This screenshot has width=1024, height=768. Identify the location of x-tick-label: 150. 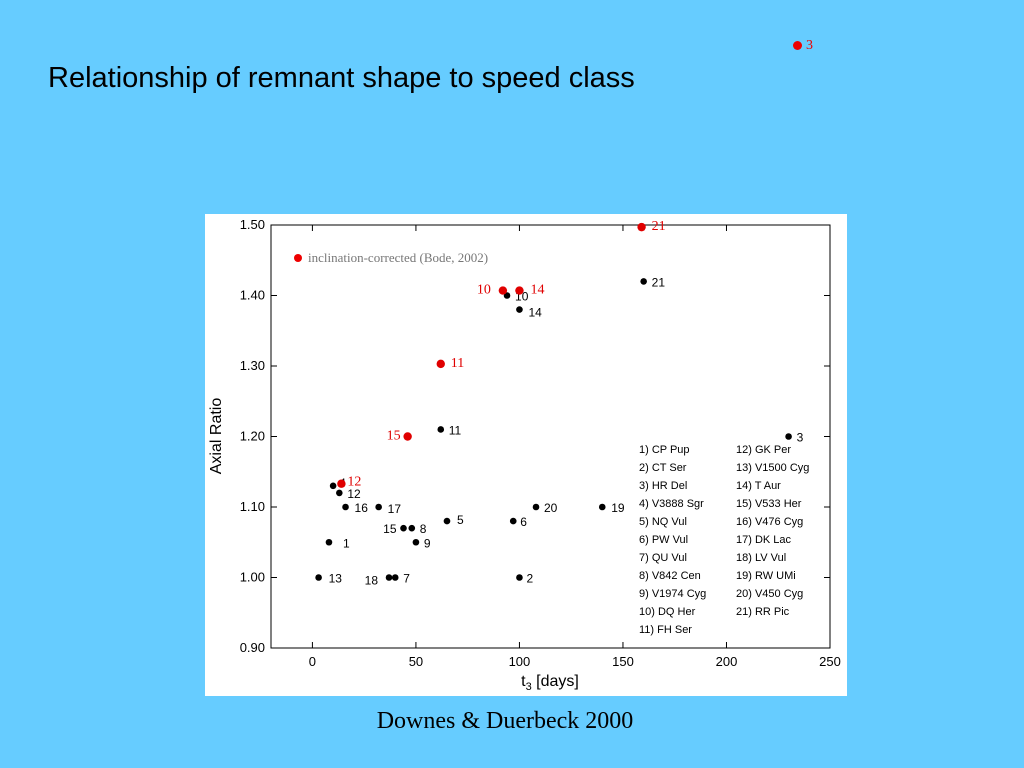
(623, 661).